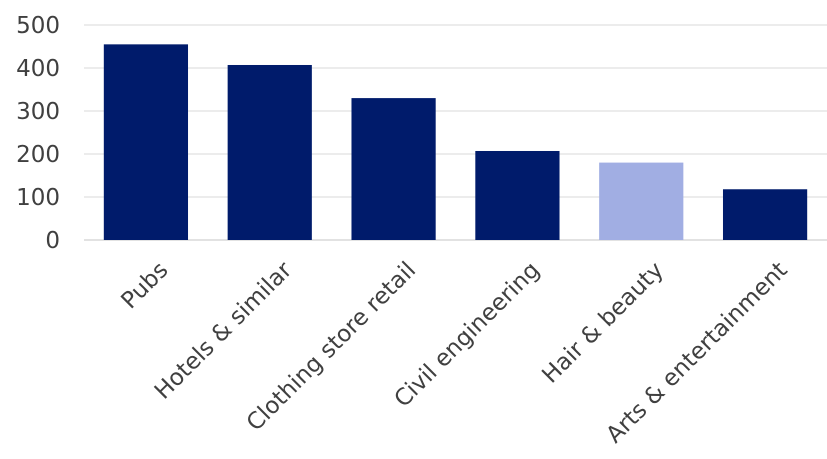  Describe the element at coordinates (38, 155) in the screenshot. I see `y-tick-label: 200` at that location.